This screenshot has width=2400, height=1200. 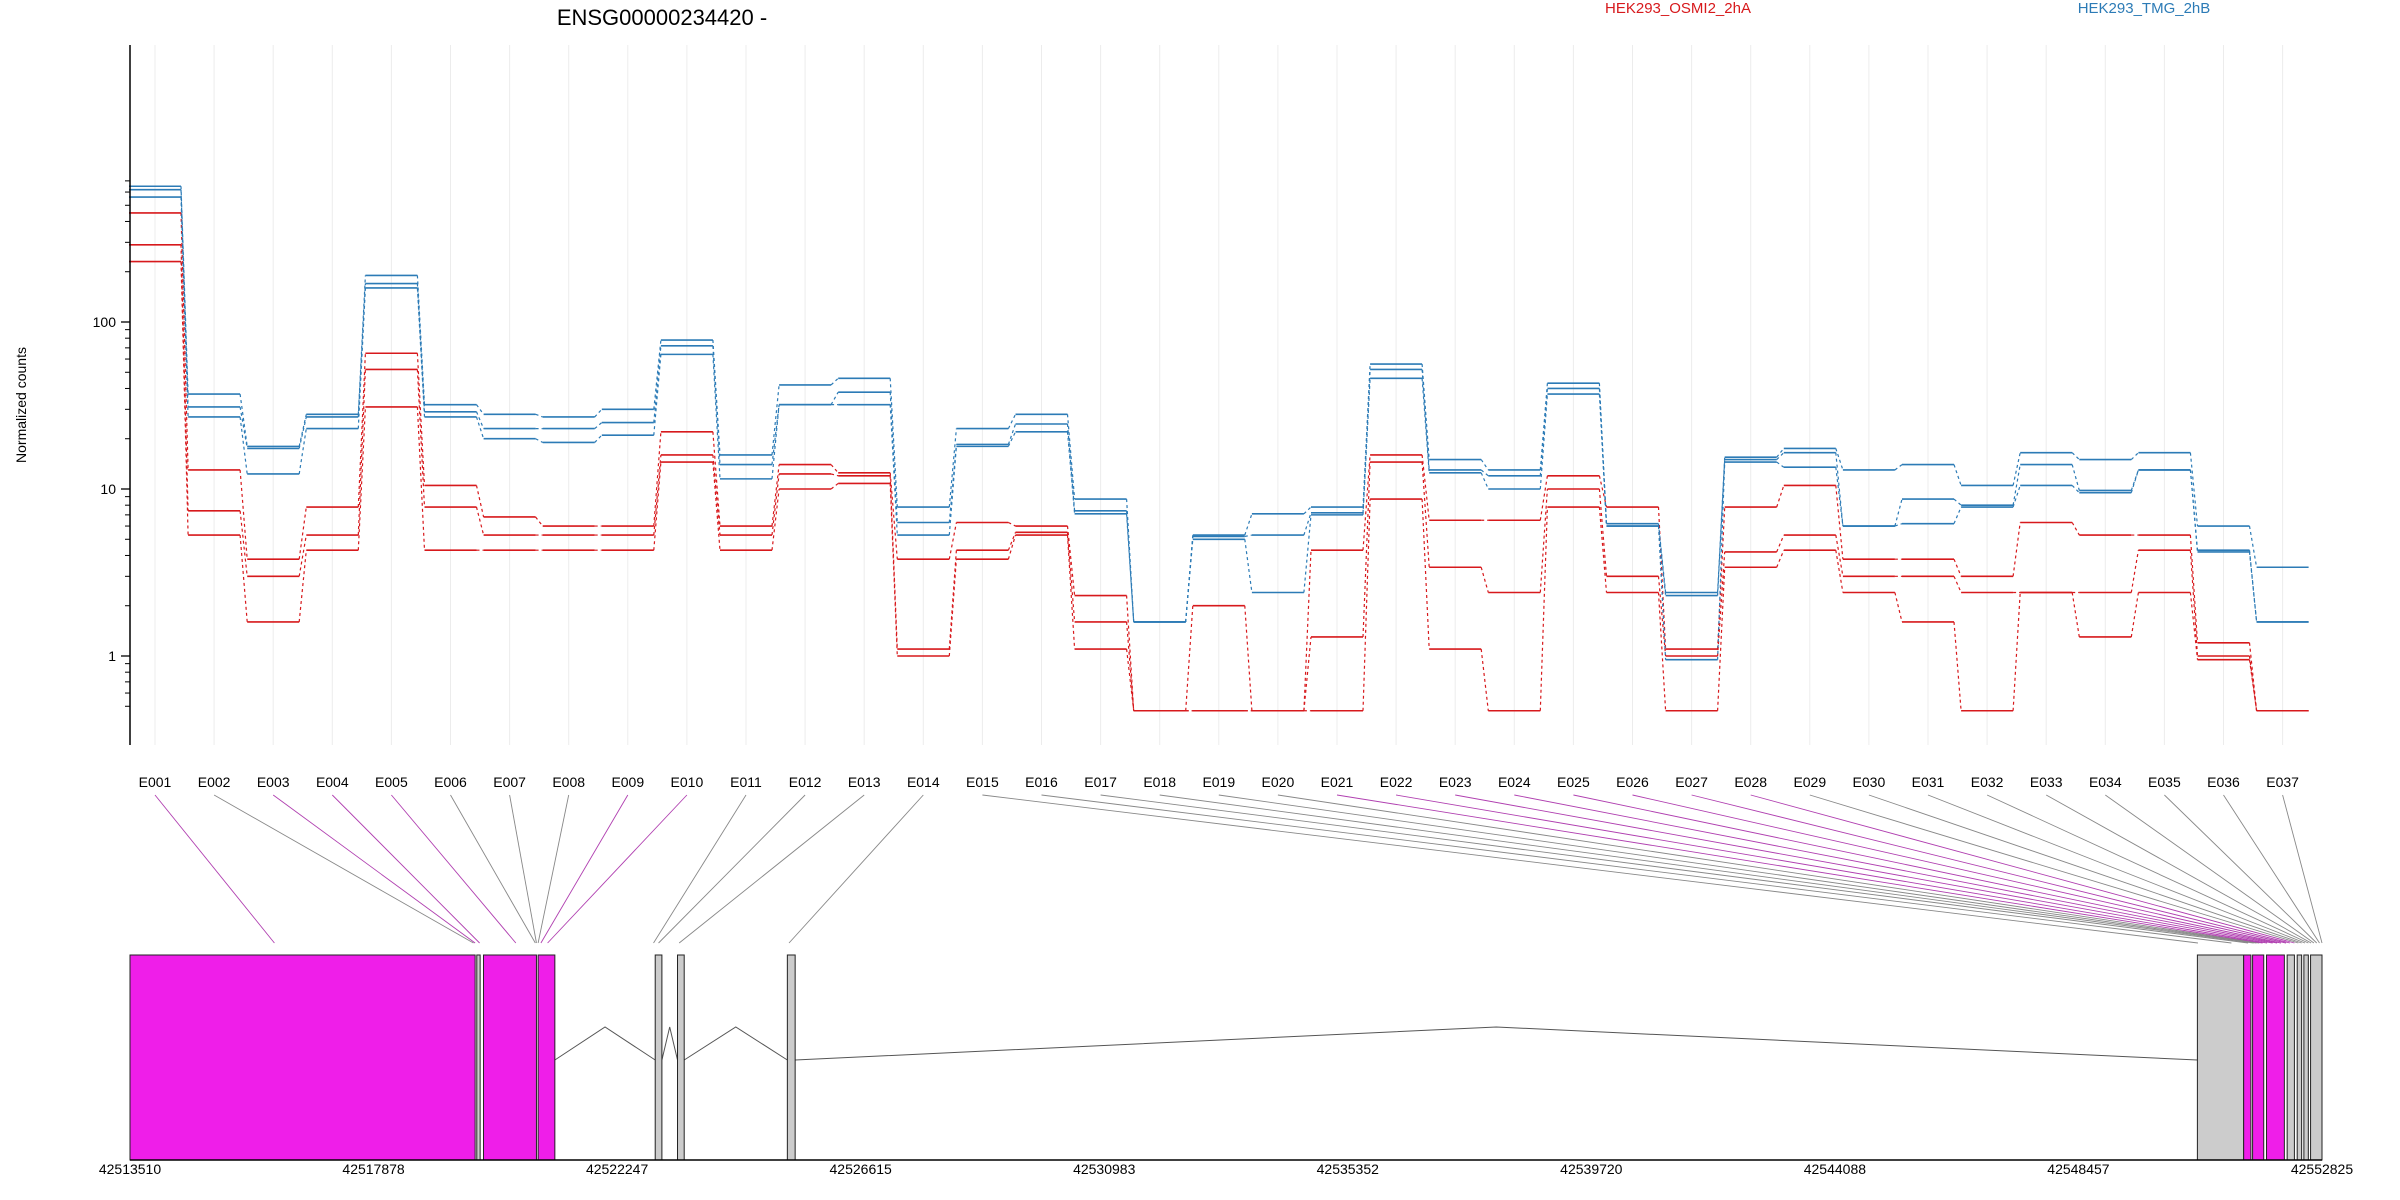 What do you see at coordinates (2241, 869) in the screenshot?
I see `connector-e035` at bounding box center [2241, 869].